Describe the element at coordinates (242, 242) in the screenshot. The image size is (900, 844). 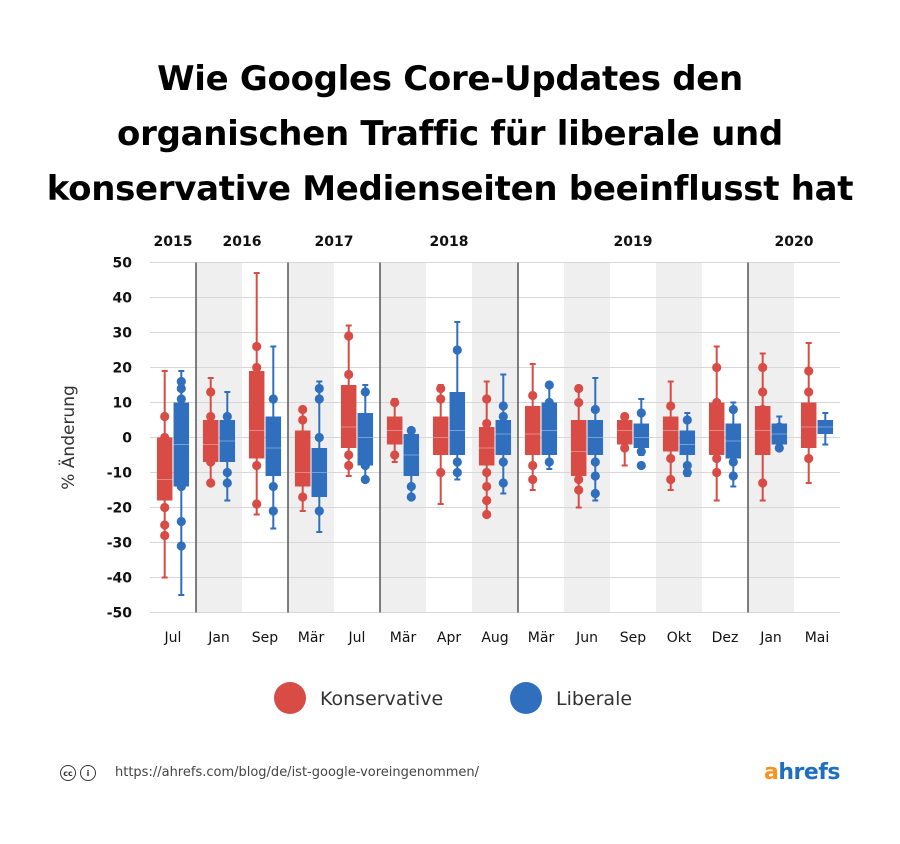
I see `year-label: 2016` at that location.